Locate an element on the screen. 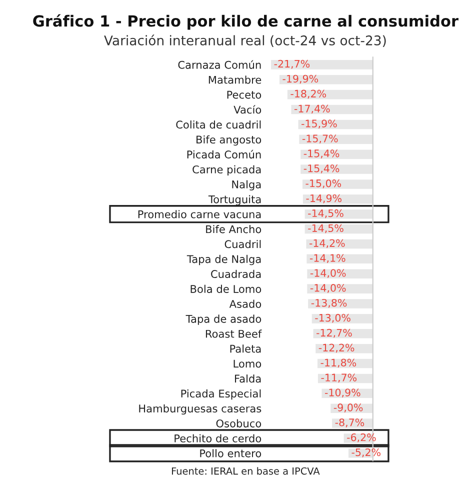  y-tick-label: Bife angosto is located at coordinates (229, 140).